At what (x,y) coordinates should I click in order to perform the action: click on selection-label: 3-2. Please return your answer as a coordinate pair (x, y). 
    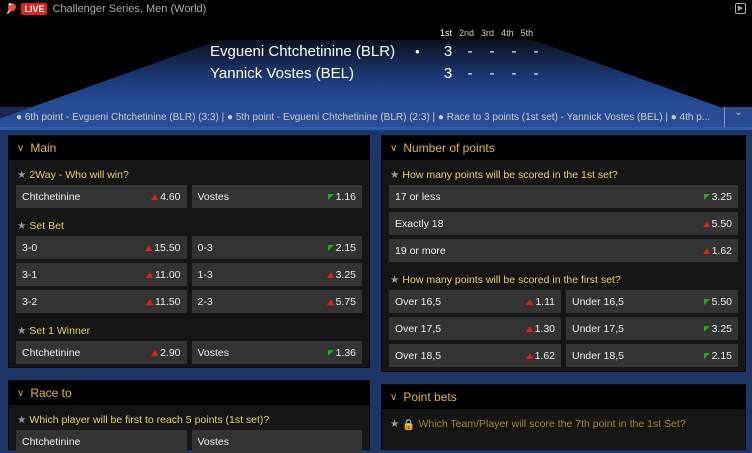
    Looking at the image, I should click on (30, 301).